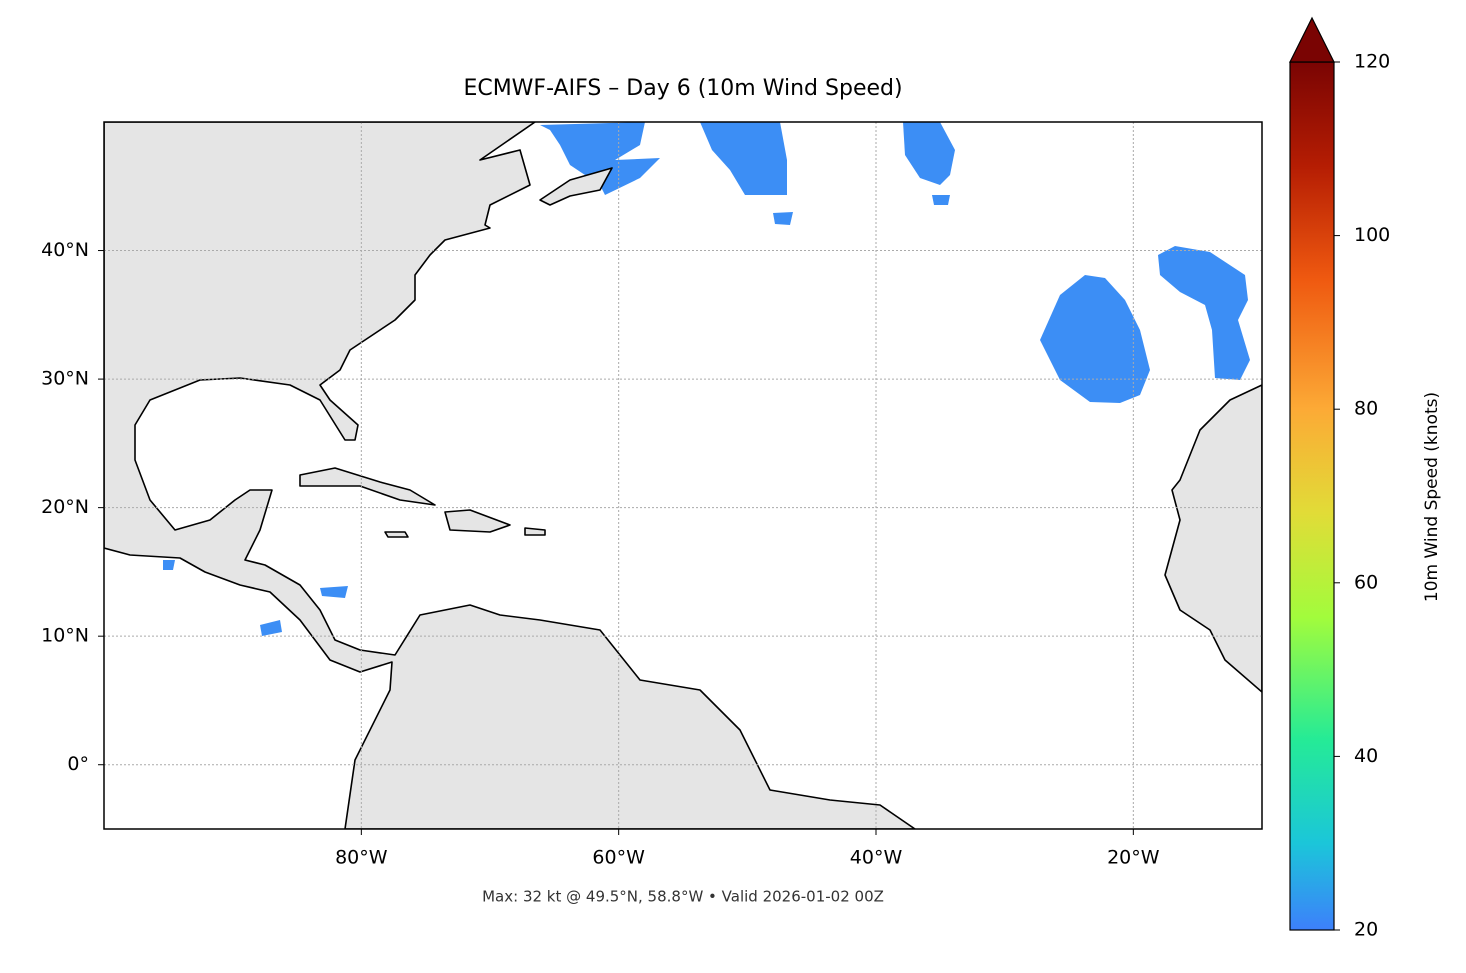  What do you see at coordinates (1312, 39) in the screenshot?
I see `colorbar-extend` at bounding box center [1312, 39].